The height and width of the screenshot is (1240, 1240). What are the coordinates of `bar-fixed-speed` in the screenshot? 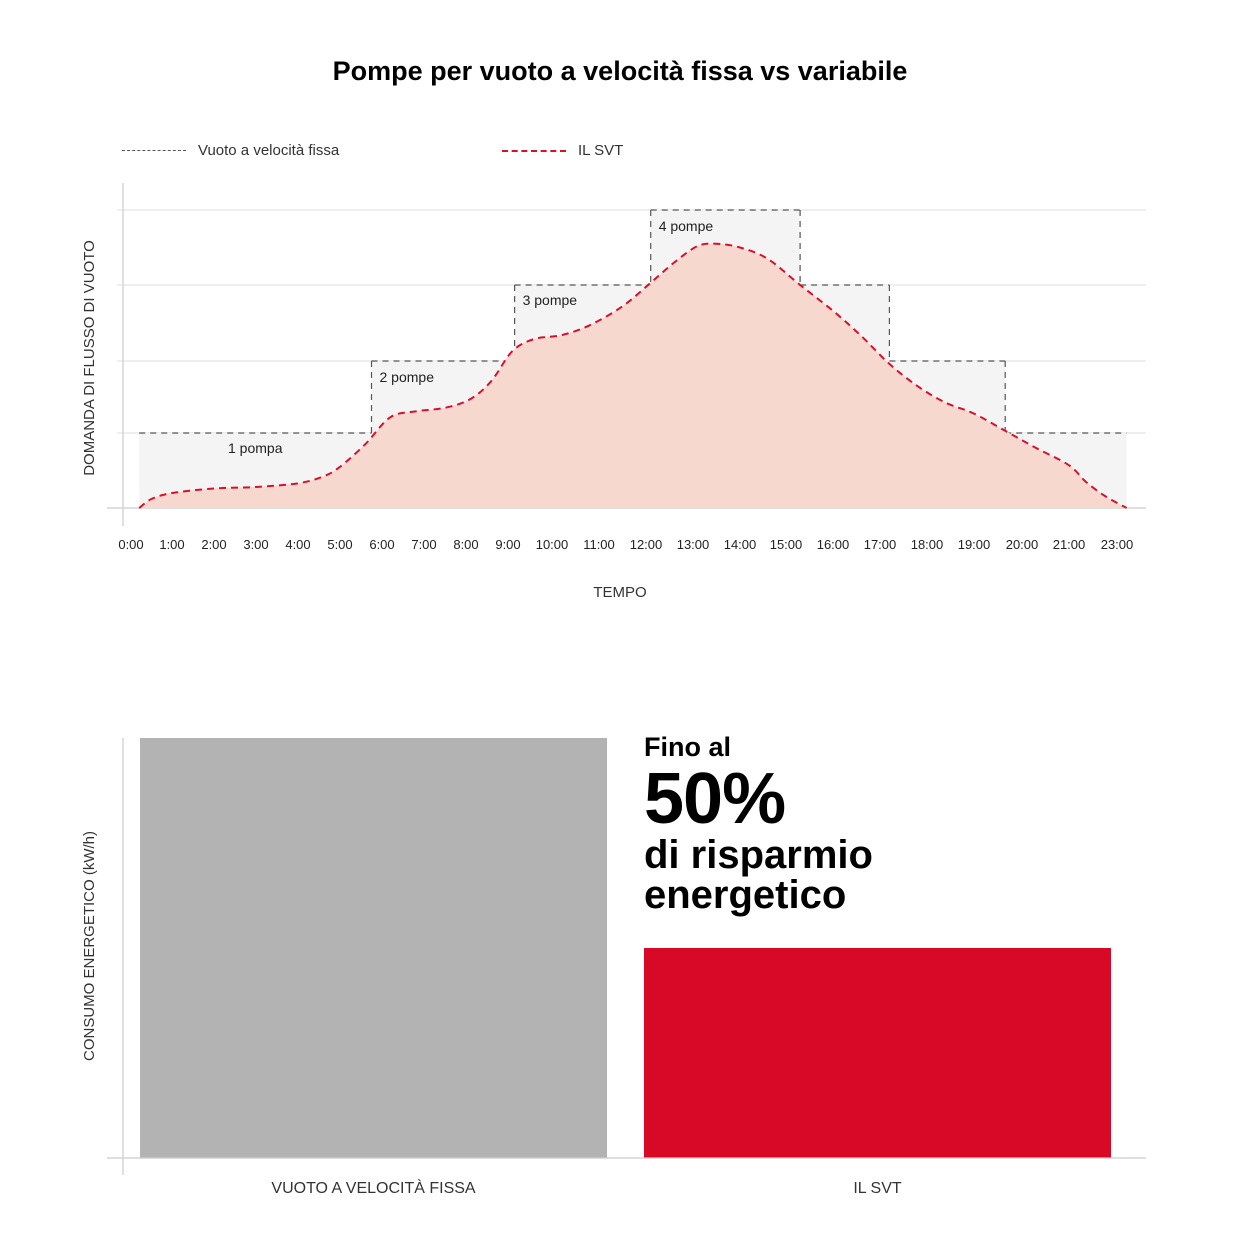 It's located at (373, 948).